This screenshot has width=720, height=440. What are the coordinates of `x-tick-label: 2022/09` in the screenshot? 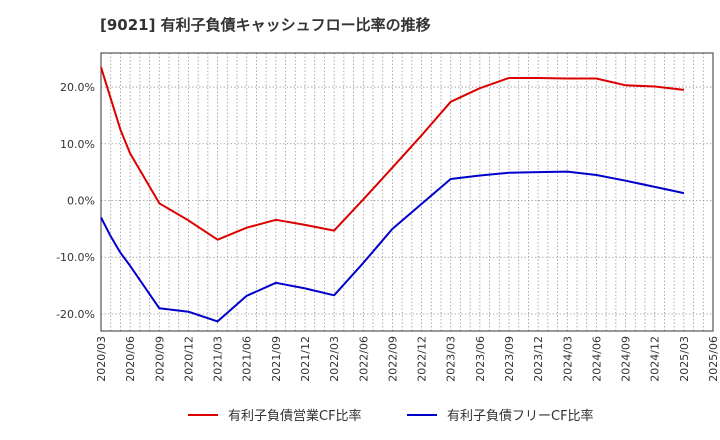 It's located at (392, 359).